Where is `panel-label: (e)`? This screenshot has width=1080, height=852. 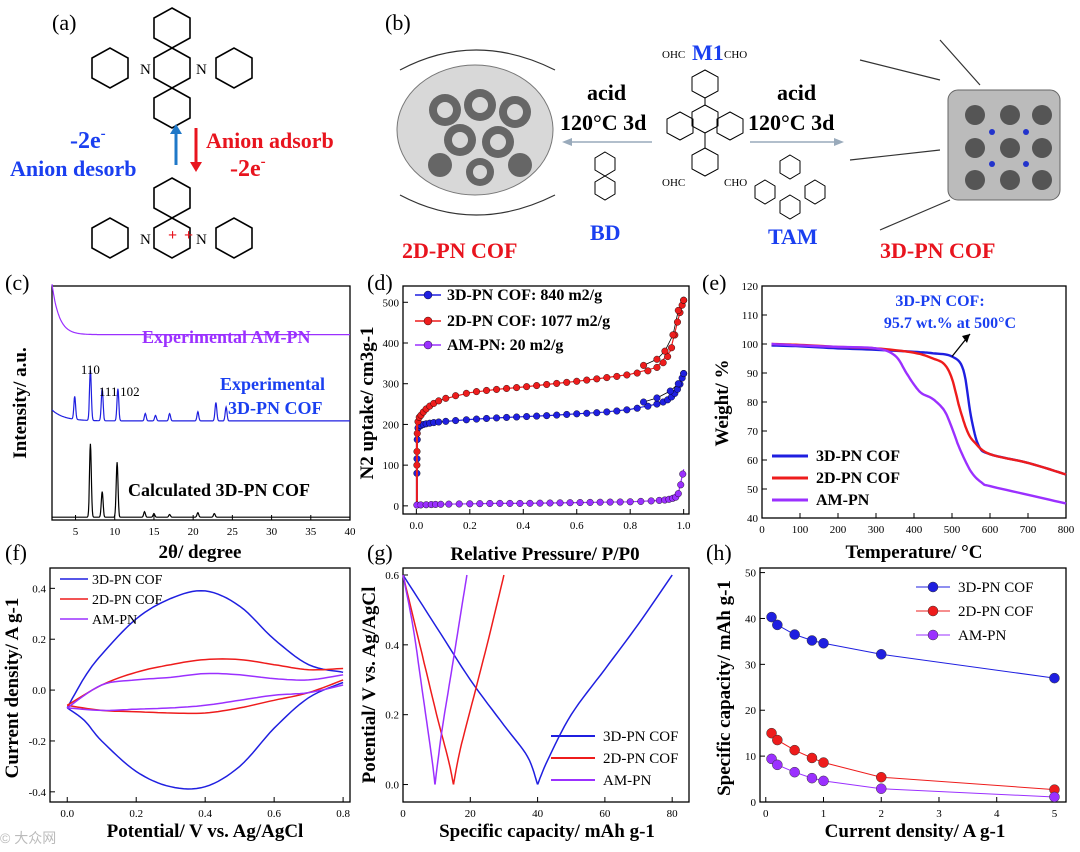
panel-label: (e) is located at coordinates (714, 282).